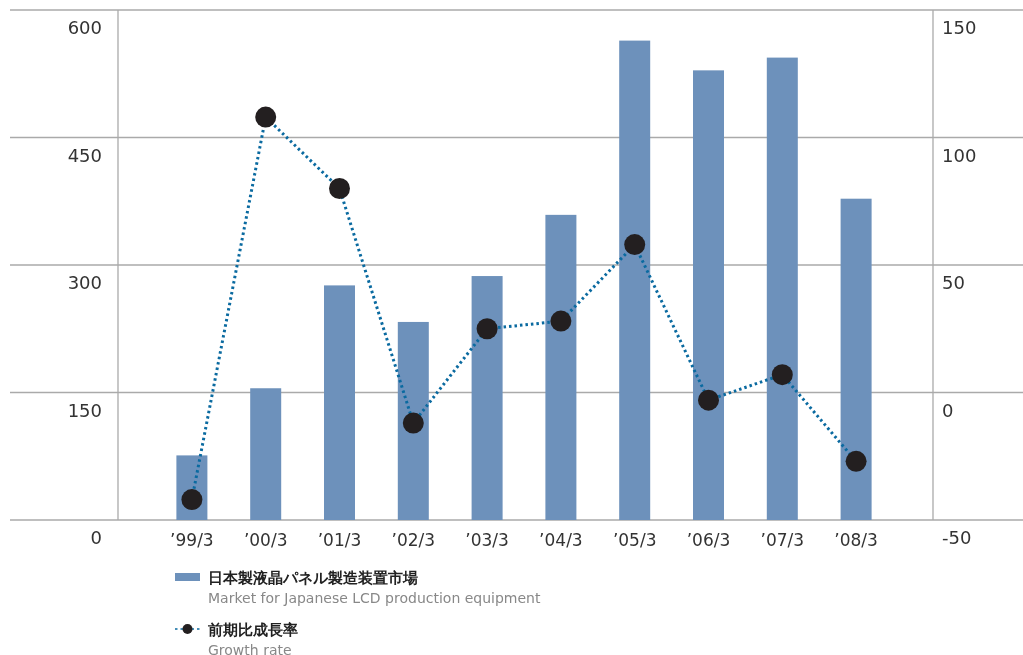 The image size is (1023, 655). Describe the element at coordinates (84, 282) in the screenshot. I see `y-tick-label: 300` at that location.